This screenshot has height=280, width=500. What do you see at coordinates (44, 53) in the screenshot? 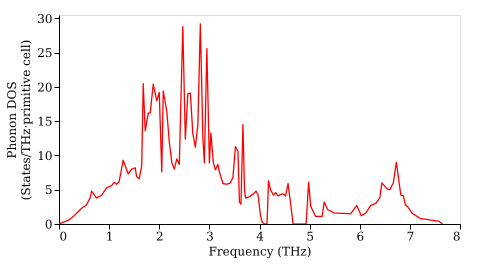
I see `y-tick-label: 25` at bounding box center [44, 53].